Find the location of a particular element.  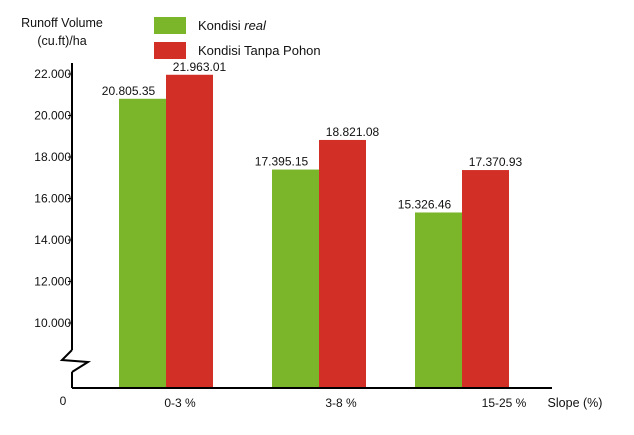

y-tick-label-4: 18.000 is located at coordinates (52, 157).